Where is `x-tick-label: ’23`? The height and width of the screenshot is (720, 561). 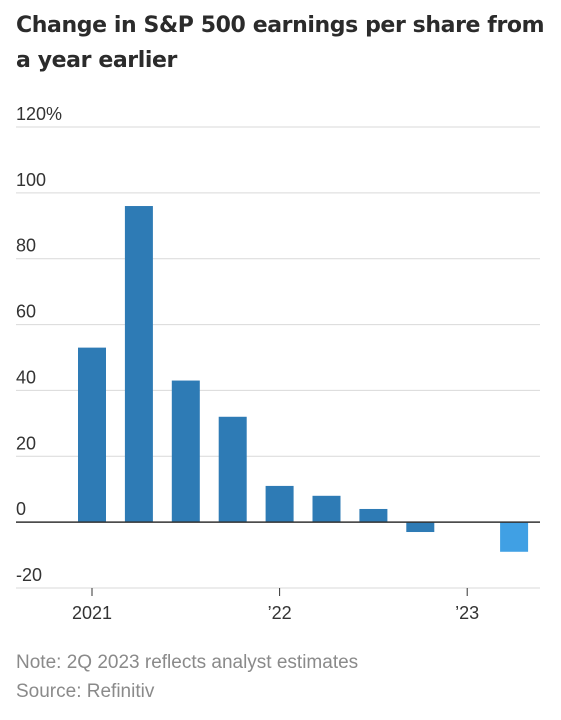
x-tick-label: ’23 is located at coordinates (467, 613).